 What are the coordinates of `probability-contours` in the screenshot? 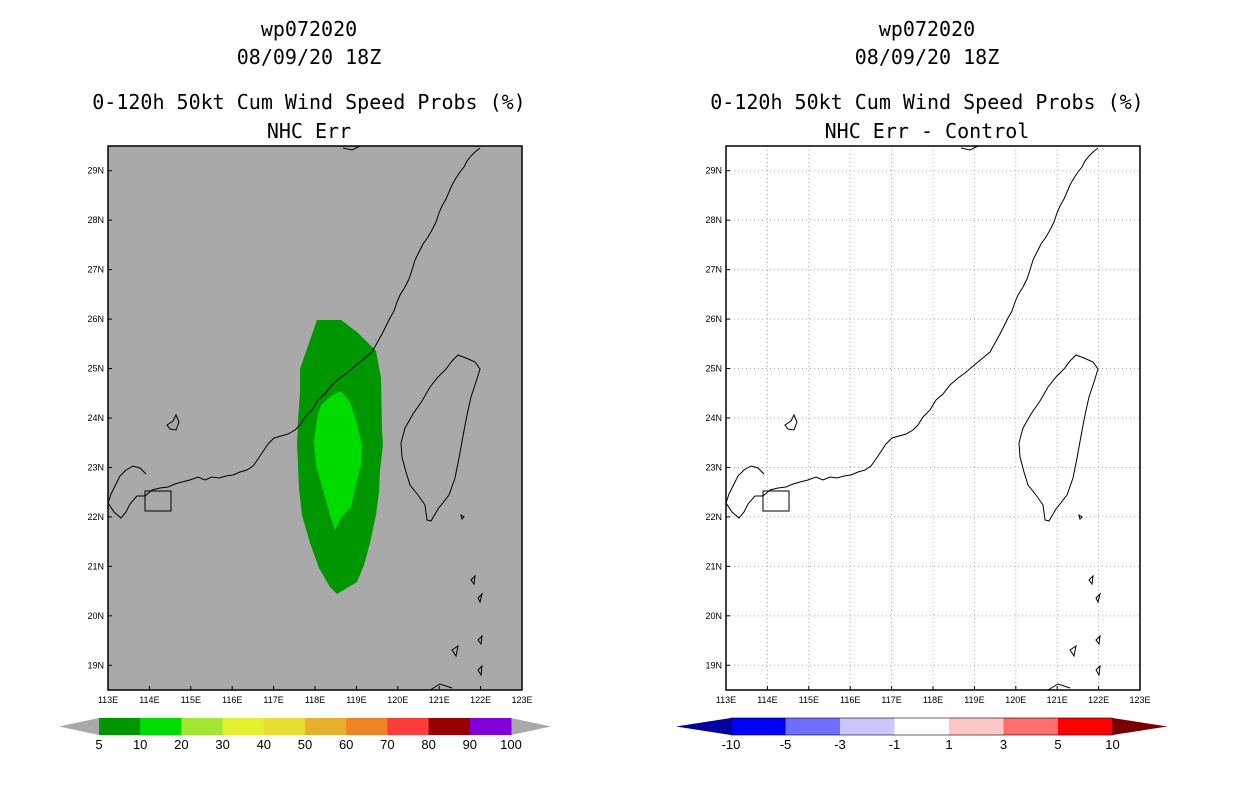 It's located at (340, 457).